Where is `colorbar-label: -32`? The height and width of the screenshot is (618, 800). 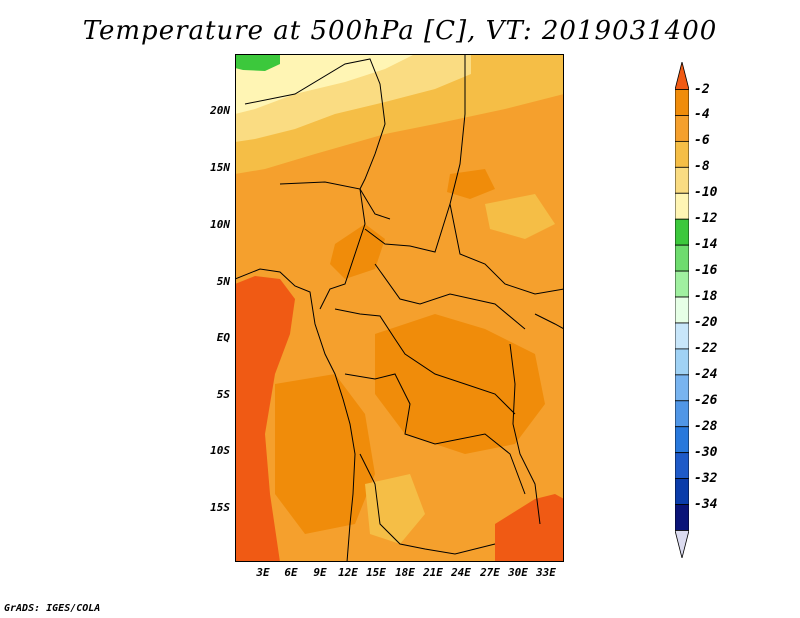
colorbar-label: -32 is located at coordinates (706, 478).